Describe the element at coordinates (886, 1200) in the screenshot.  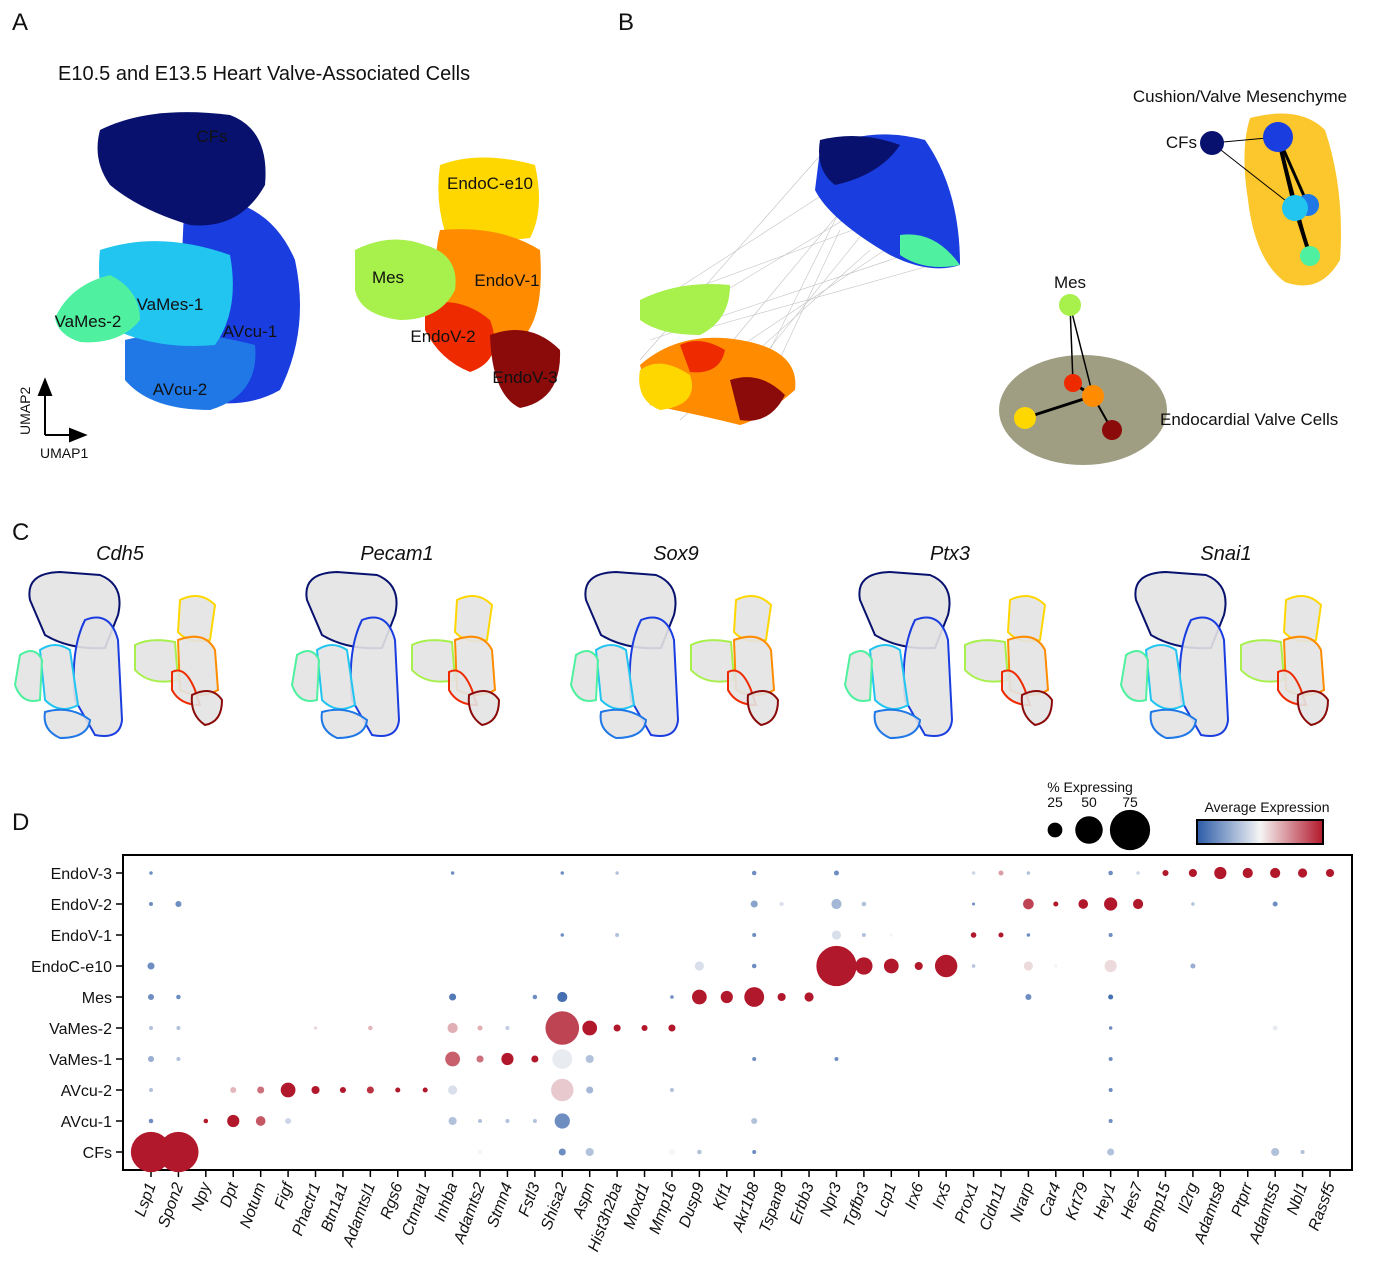
I see `x-tick-label: Lcp1` at that location.